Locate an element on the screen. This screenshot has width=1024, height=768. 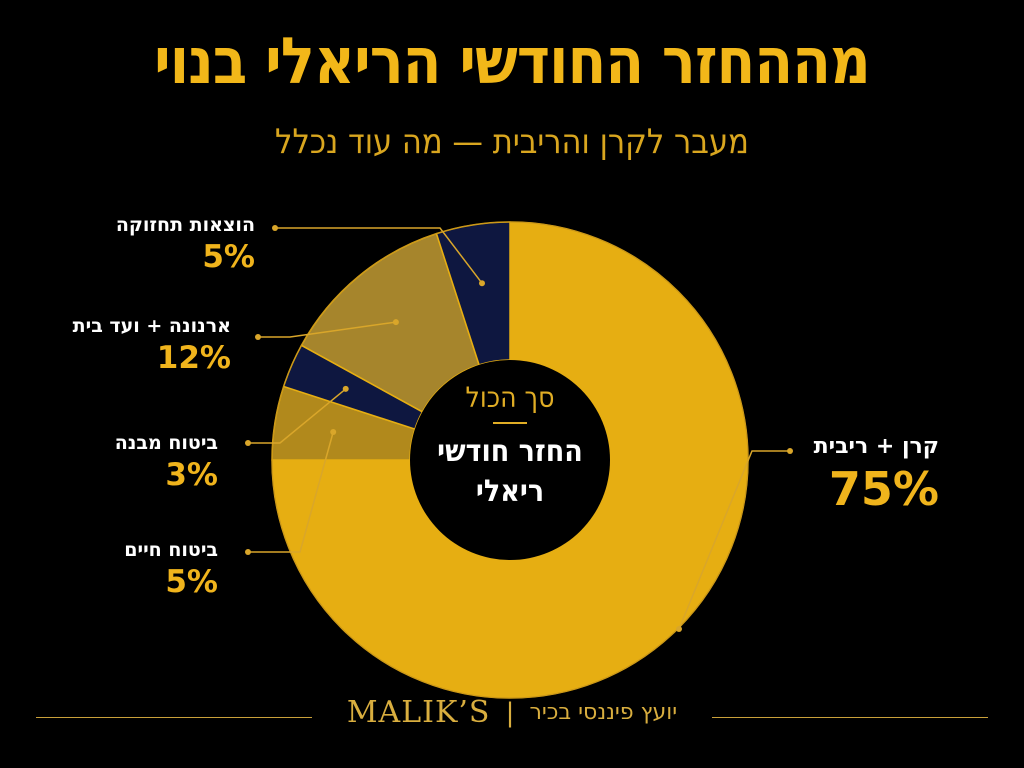
value-property-tax: 12% is located at coordinates (193, 358).